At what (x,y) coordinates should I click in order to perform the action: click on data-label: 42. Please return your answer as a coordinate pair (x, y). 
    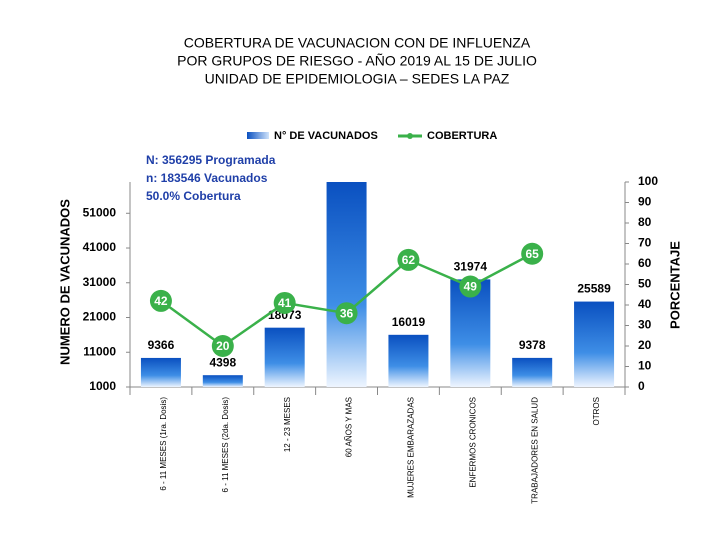
    Looking at the image, I should click on (161, 301).